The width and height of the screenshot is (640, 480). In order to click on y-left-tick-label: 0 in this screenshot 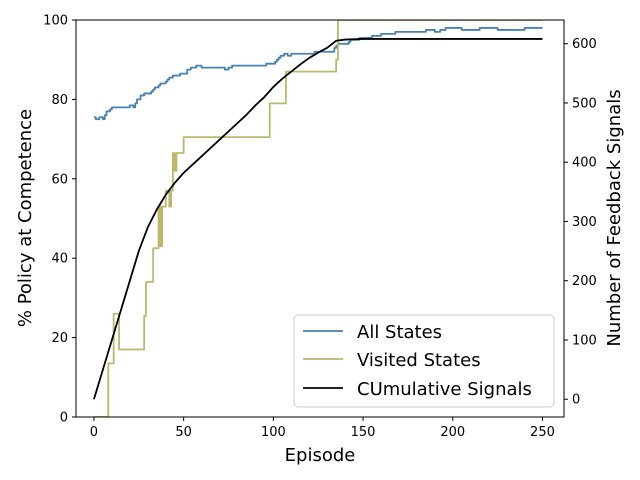, I will do `click(64, 418)`.